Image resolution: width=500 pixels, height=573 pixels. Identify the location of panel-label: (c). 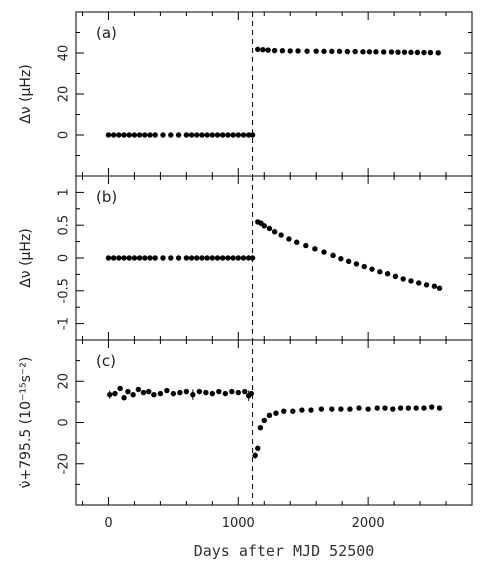
(106, 361).